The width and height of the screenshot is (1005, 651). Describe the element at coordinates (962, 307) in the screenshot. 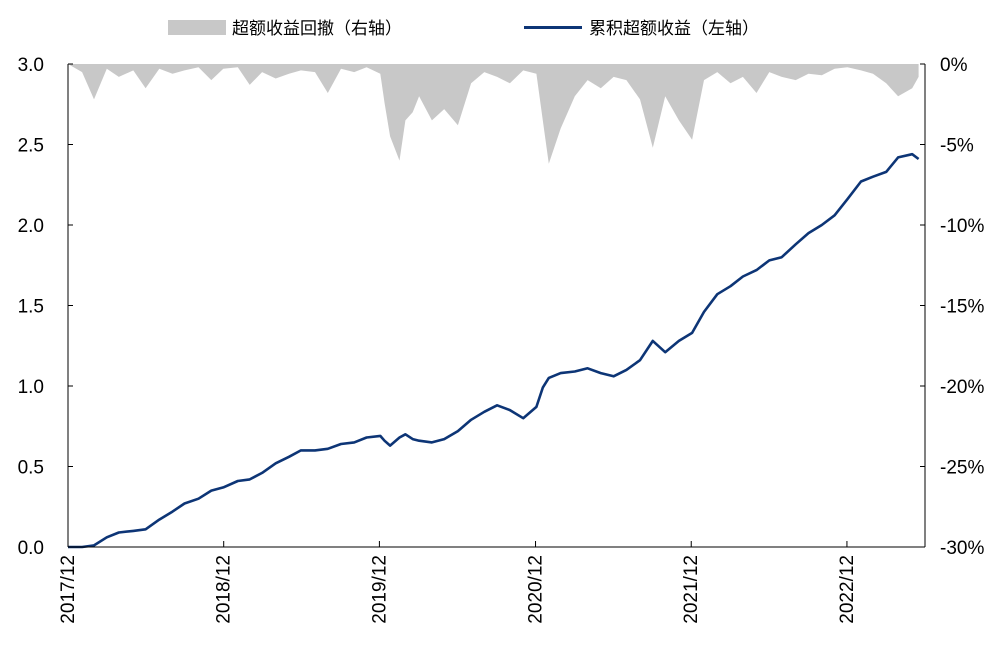

I see `right-tick-label: -15%` at that location.